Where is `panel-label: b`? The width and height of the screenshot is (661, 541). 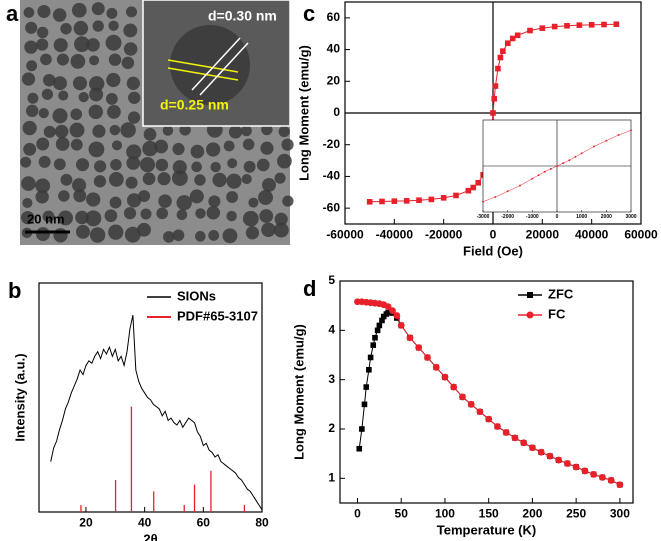 panel-label: b is located at coordinates (14, 290).